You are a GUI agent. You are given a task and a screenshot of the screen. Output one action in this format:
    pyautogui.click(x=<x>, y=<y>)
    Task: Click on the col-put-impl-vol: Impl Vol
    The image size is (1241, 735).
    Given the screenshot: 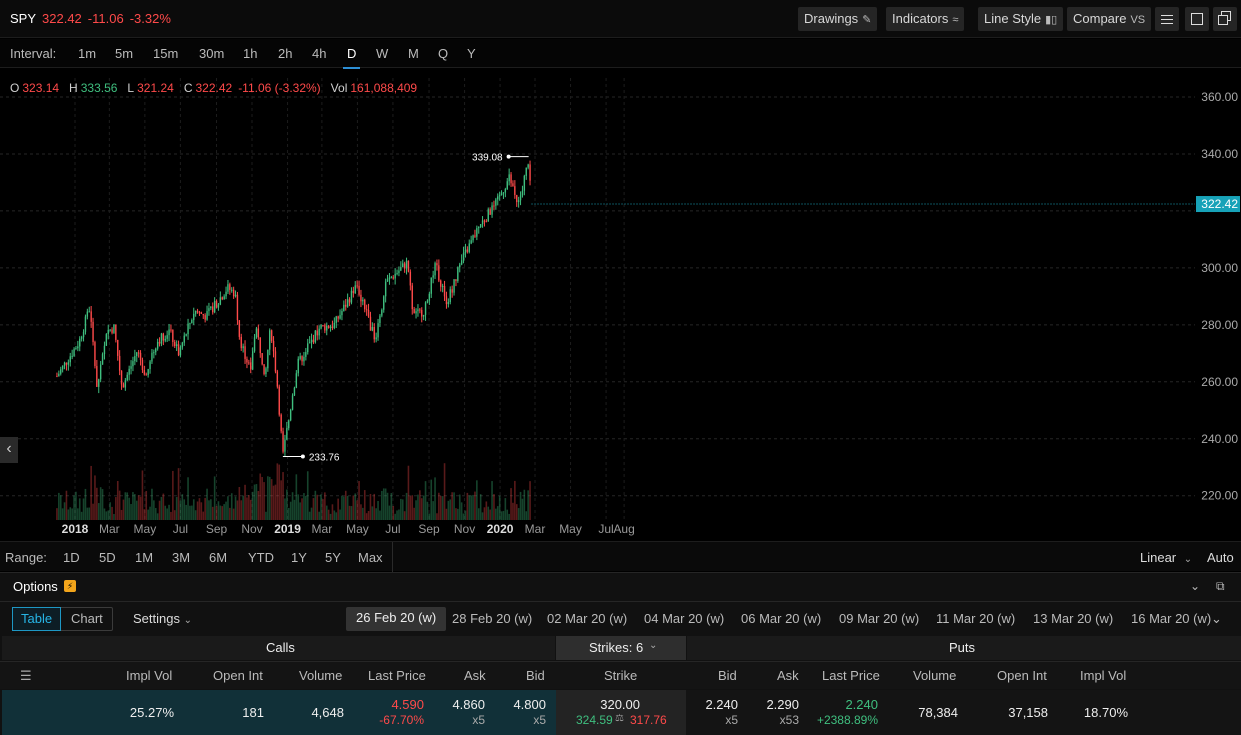 What is the action you would take?
    pyautogui.click(x=1103, y=675)
    